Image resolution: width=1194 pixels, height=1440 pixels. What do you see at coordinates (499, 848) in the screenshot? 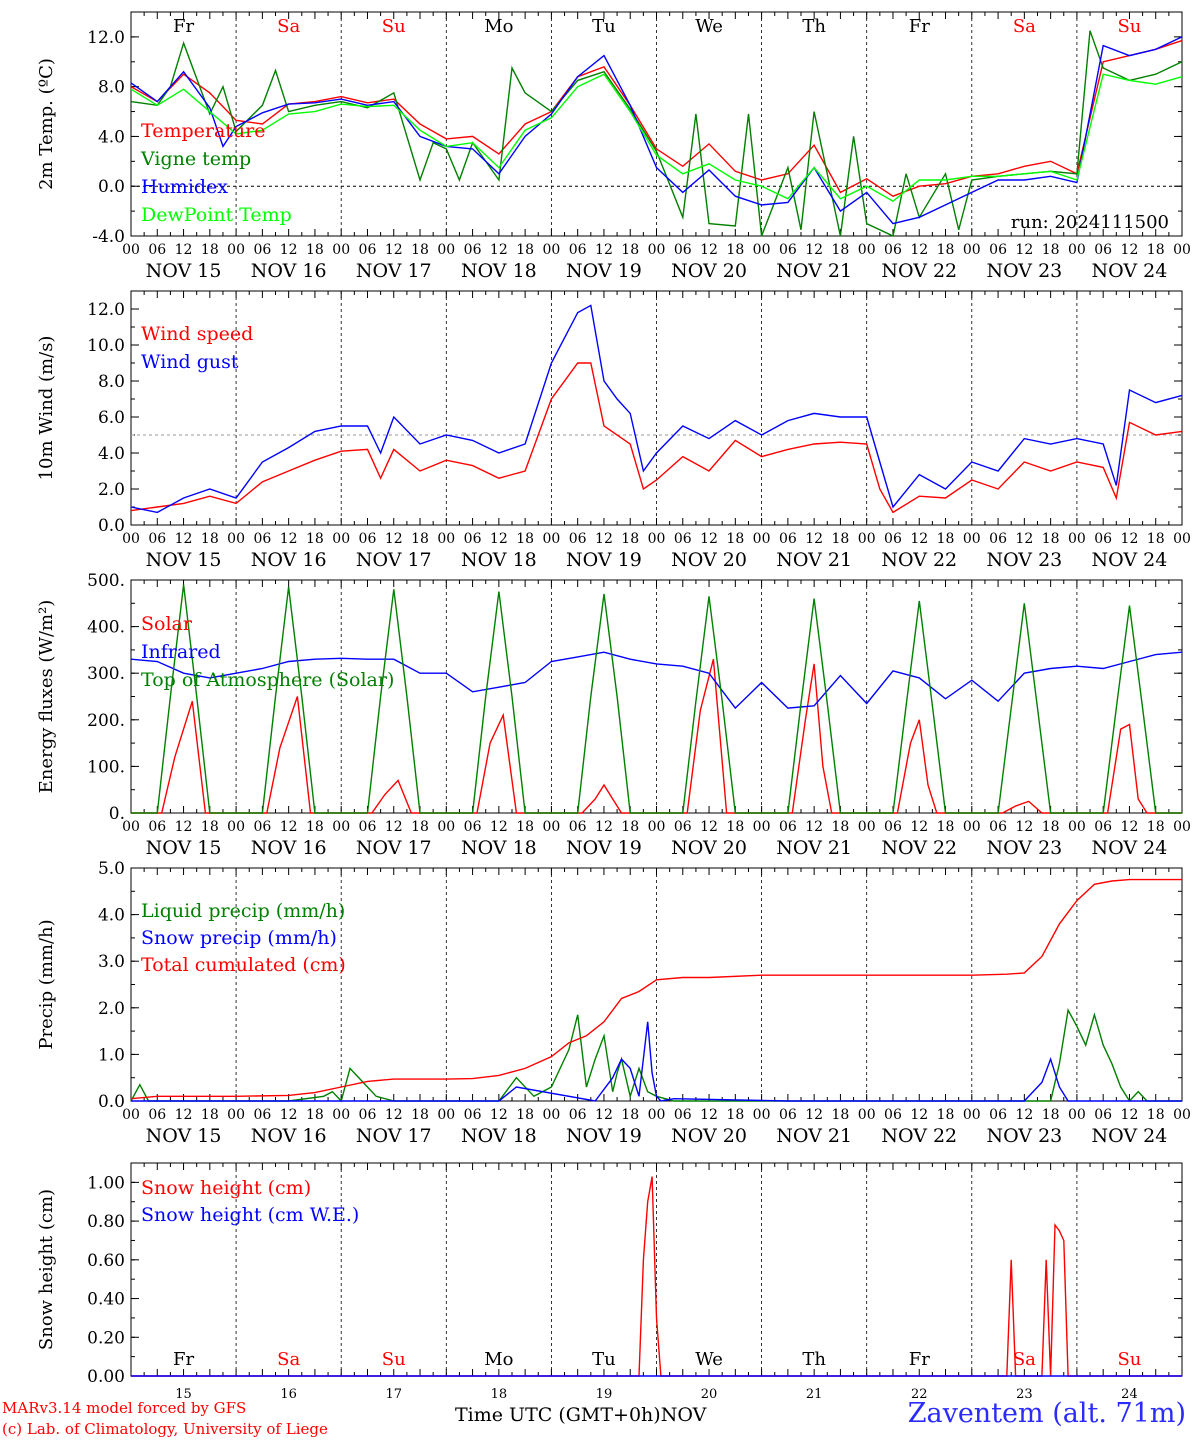
I see `date-label: NOV 18` at bounding box center [499, 848].